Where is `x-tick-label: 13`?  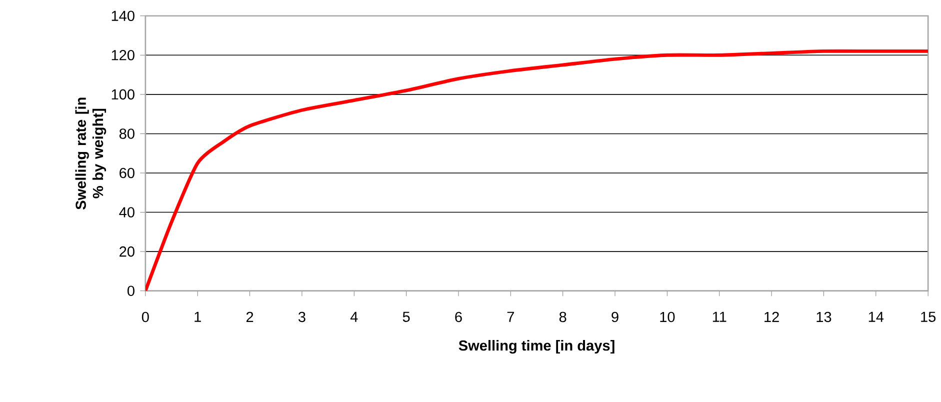
x-tick-label: 13 is located at coordinates (824, 317).